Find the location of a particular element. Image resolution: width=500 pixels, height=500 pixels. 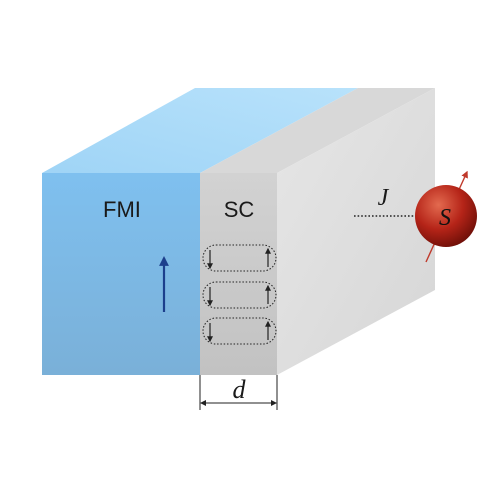

thickness-label: d is located at coordinates (240, 389).